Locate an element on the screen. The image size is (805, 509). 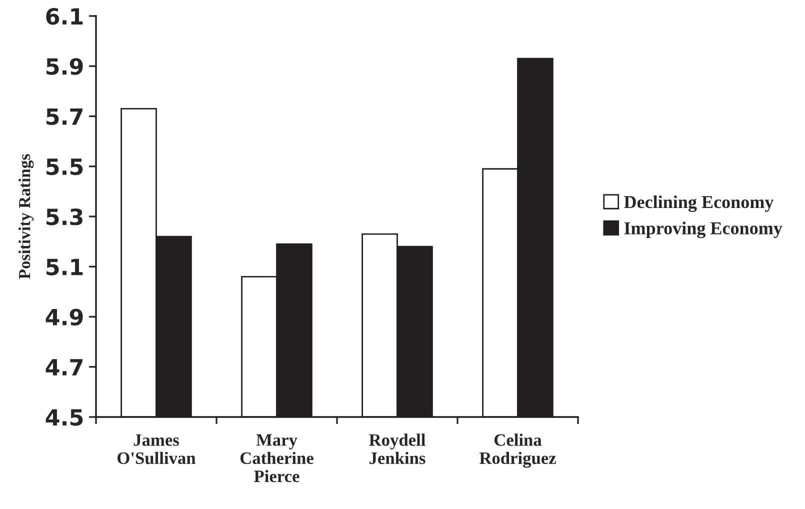
legend-label: Declining Economy is located at coordinates (699, 203).